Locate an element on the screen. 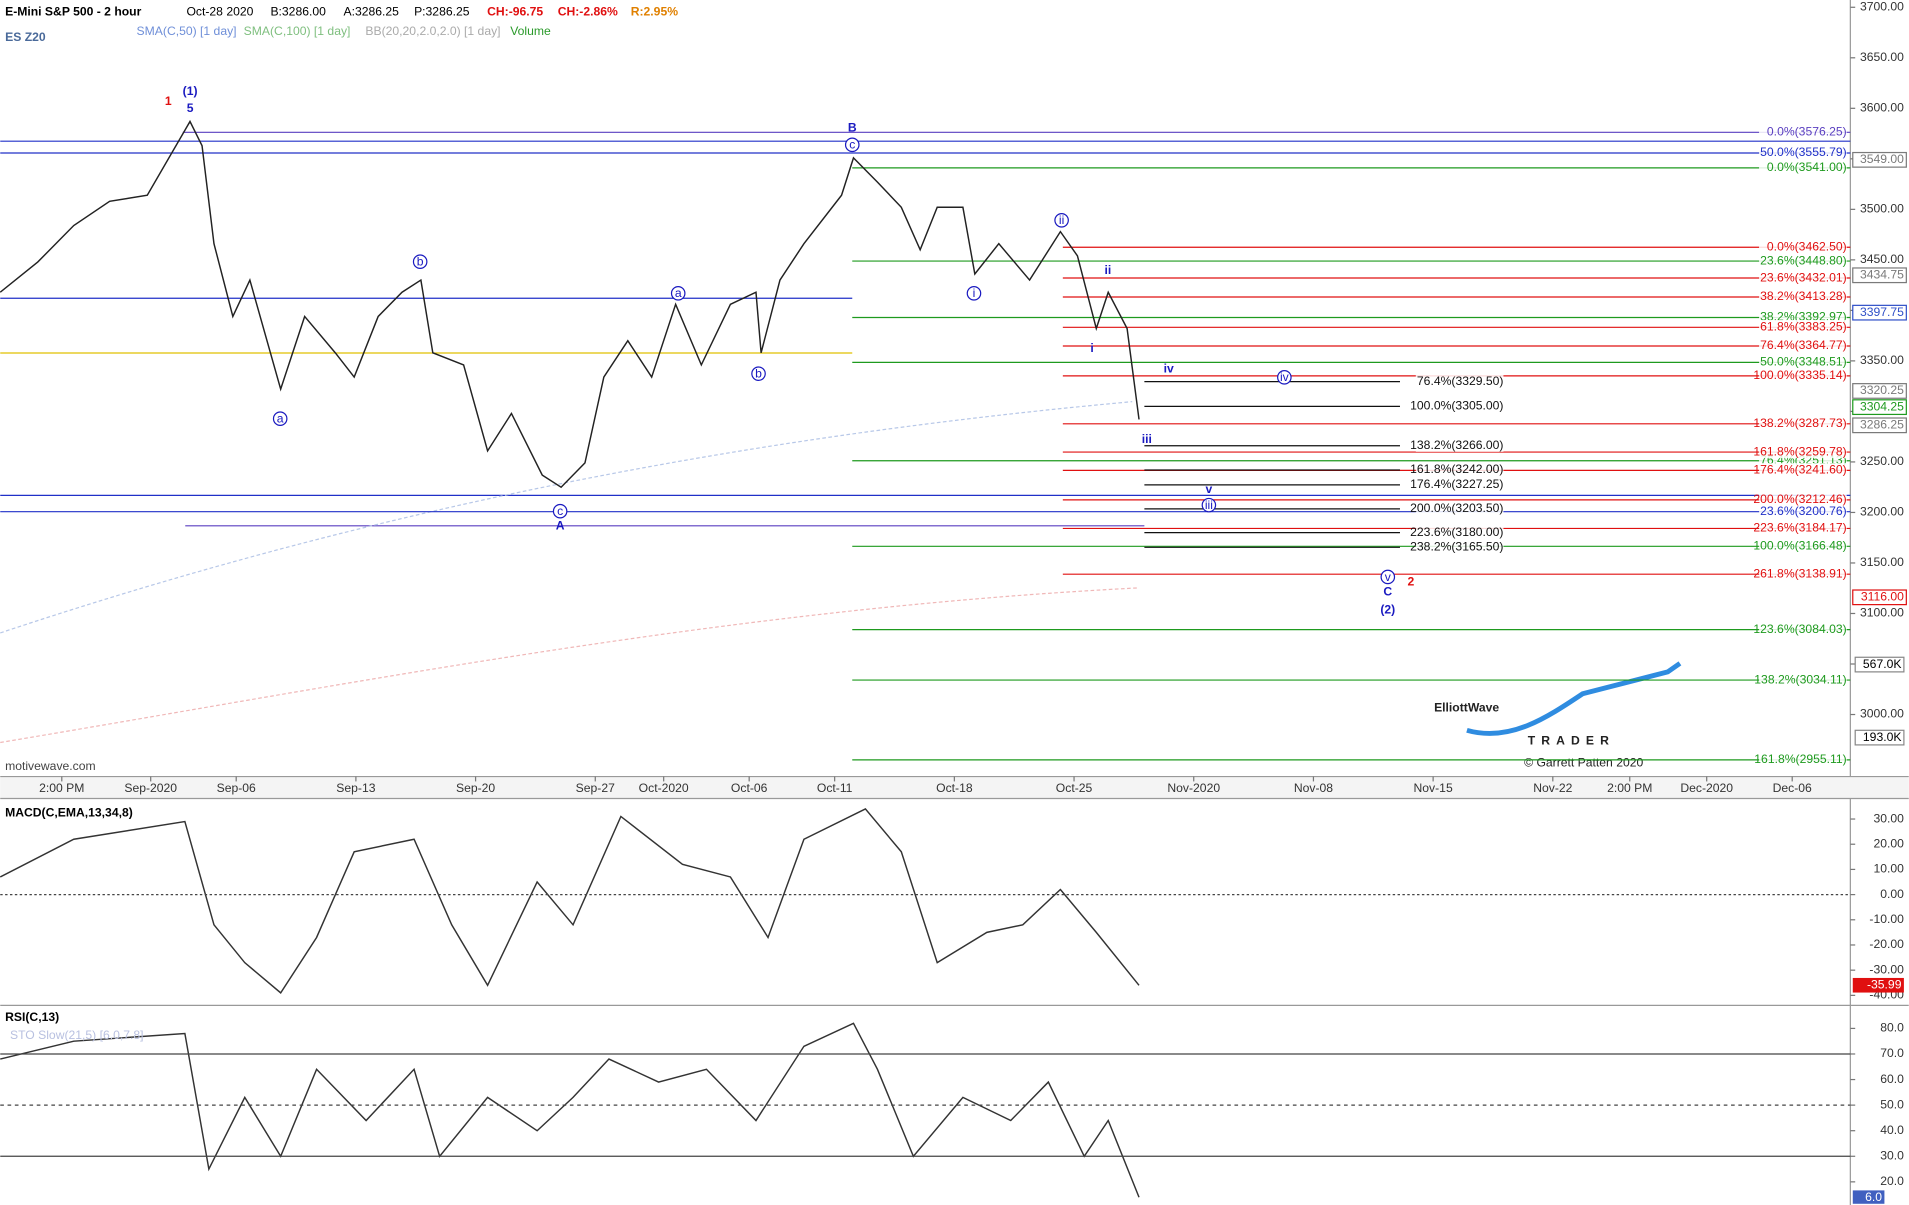 Image resolution: width=1909 pixels, height=1205 pixels. fib-label: 0.0%(3541.00) is located at coordinates (1807, 167).